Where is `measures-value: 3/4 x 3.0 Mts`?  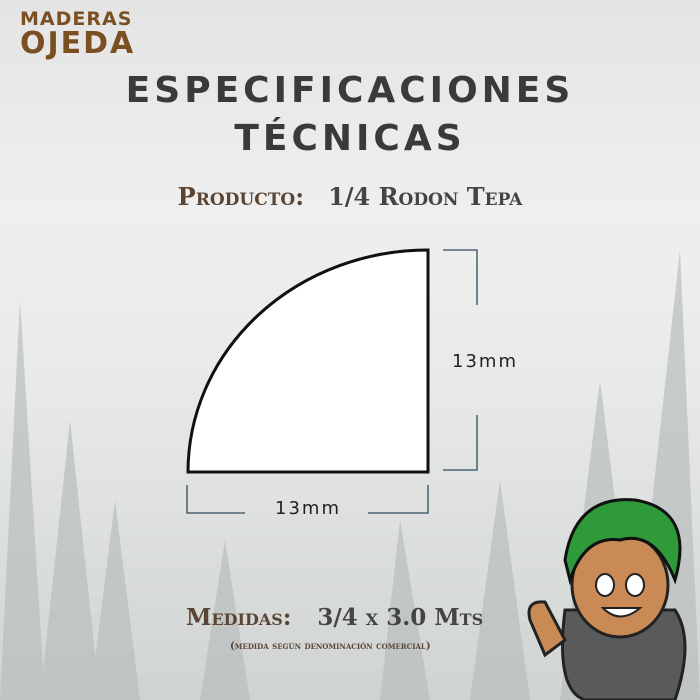
measures-value: 3/4 x 3.0 Mts is located at coordinates (400, 617).